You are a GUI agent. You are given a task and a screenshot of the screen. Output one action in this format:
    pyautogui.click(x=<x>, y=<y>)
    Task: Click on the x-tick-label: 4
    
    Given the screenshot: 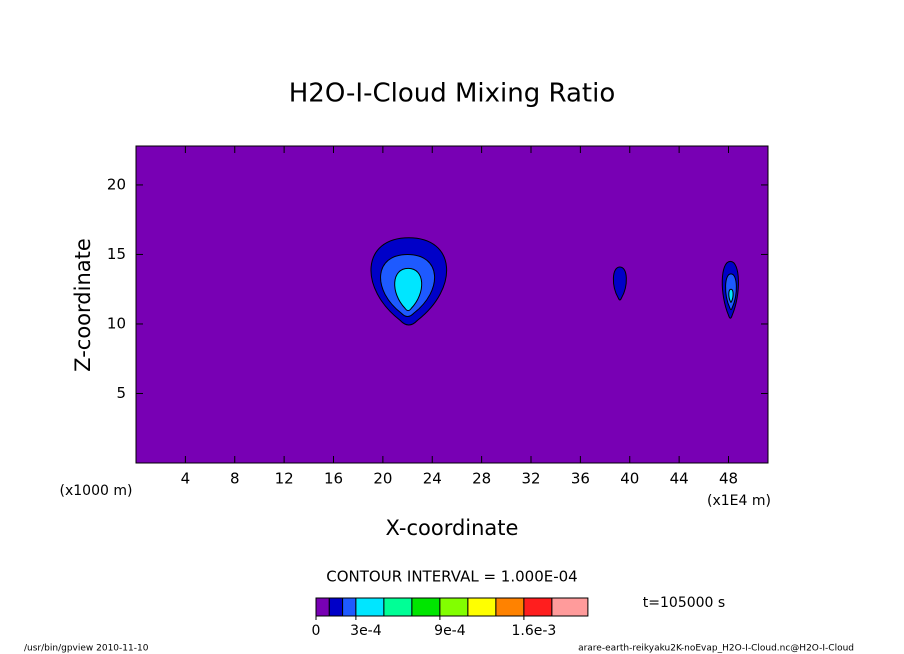 What is the action you would take?
    pyautogui.click(x=186, y=479)
    